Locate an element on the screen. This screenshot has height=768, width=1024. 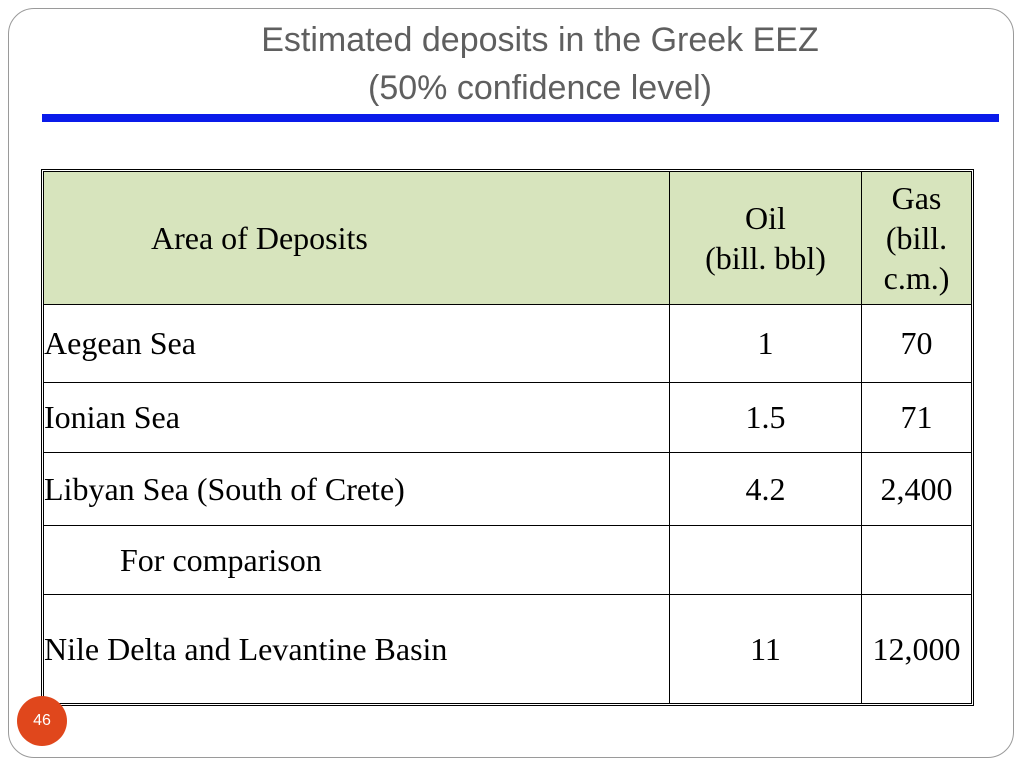
header-gas-unit: (bill. c.m.) is located at coordinates (916, 258).